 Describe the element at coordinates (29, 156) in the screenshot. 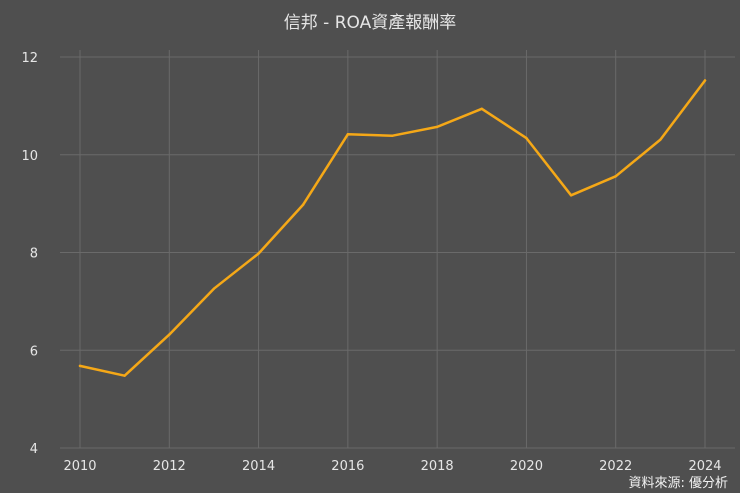

I see `y-tick-label: 10` at that location.